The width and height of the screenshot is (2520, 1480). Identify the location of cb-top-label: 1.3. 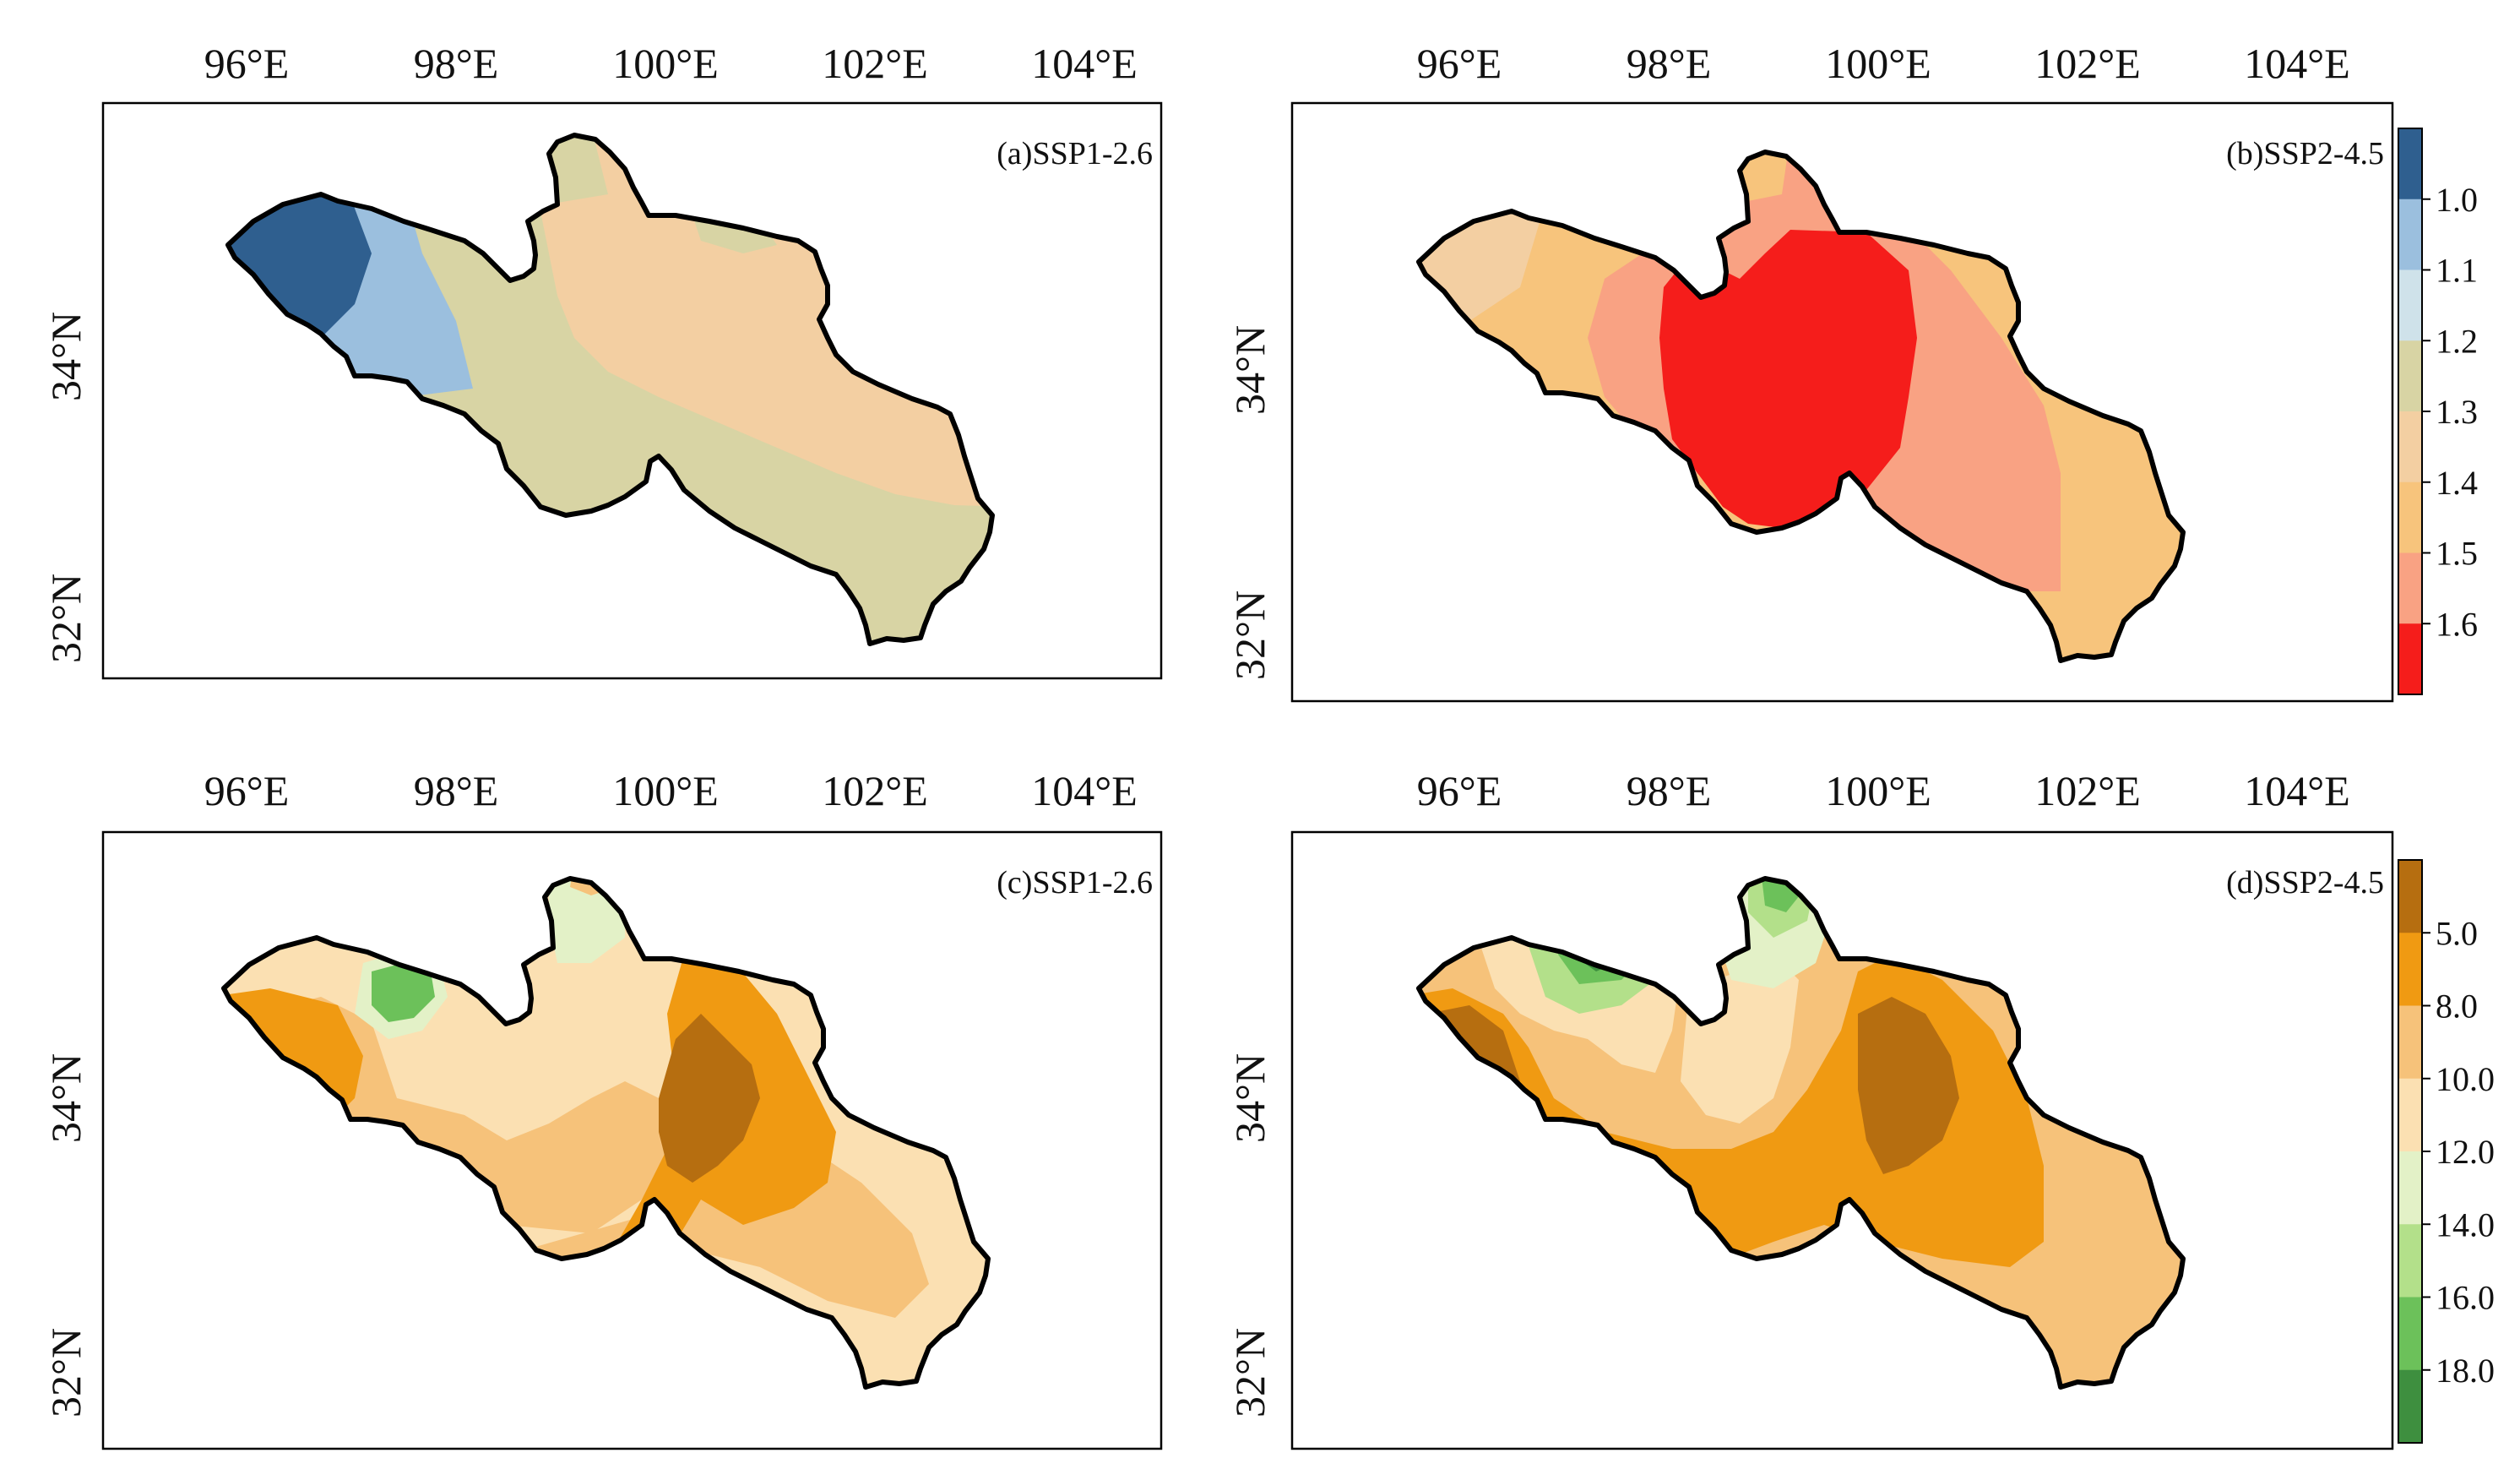
(2457, 412).